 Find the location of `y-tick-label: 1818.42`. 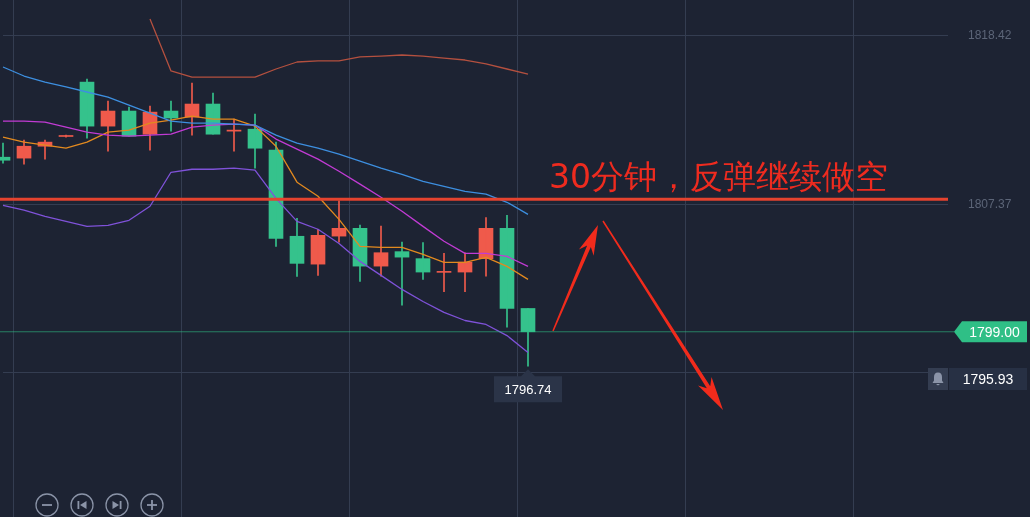

y-tick-label: 1818.42 is located at coordinates (990, 35).